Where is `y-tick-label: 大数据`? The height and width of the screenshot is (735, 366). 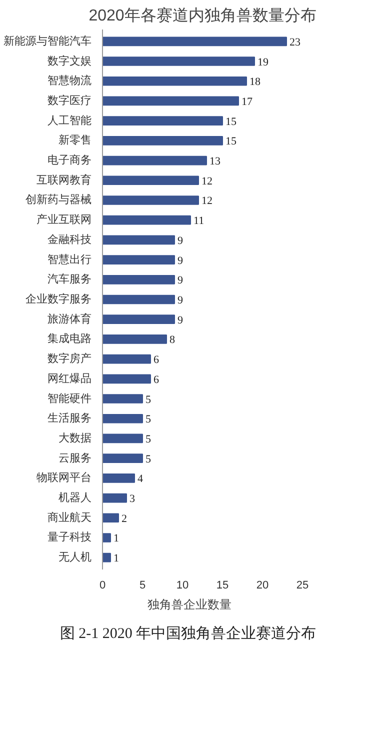
y-tick-label: 大数据 is located at coordinates (75, 437).